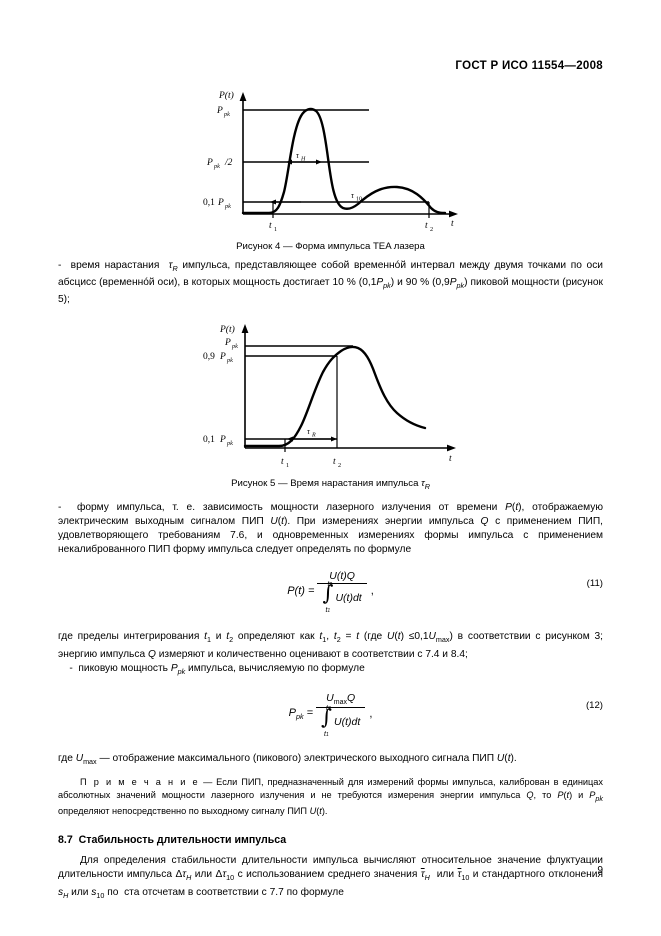 This screenshot has width=661, height=936. I want to click on page-number: 9, so click(600, 870).